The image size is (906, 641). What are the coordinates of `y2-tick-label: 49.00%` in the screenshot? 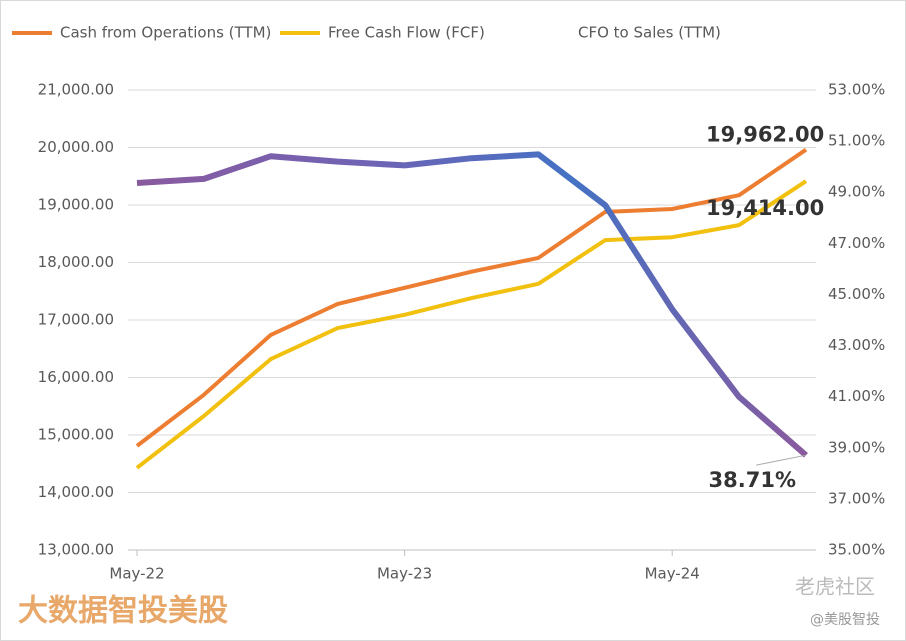 It's located at (856, 192).